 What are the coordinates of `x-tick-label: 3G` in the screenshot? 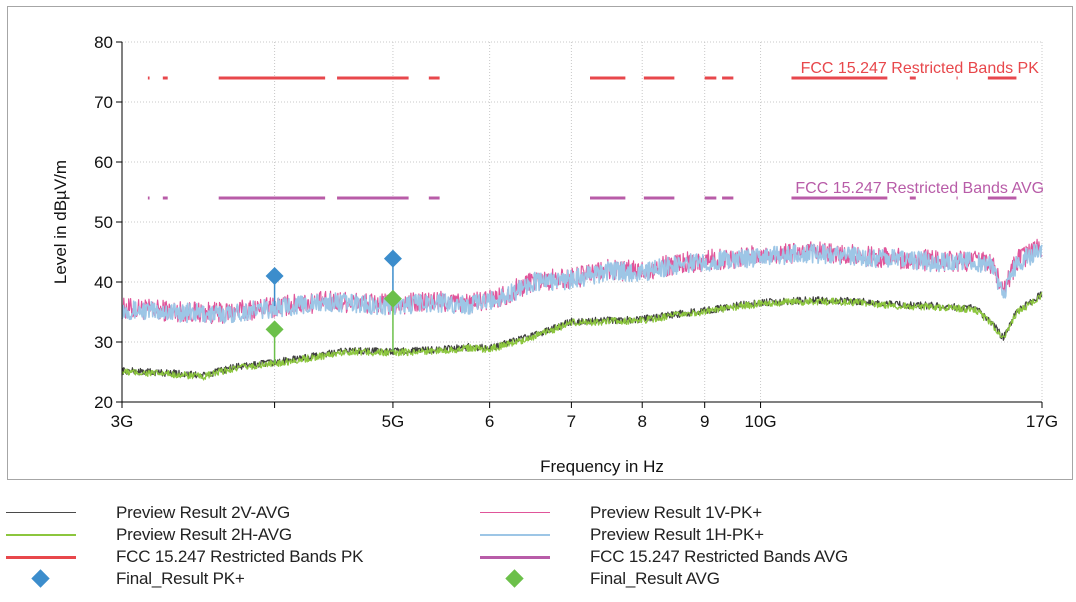 It's located at (122, 421).